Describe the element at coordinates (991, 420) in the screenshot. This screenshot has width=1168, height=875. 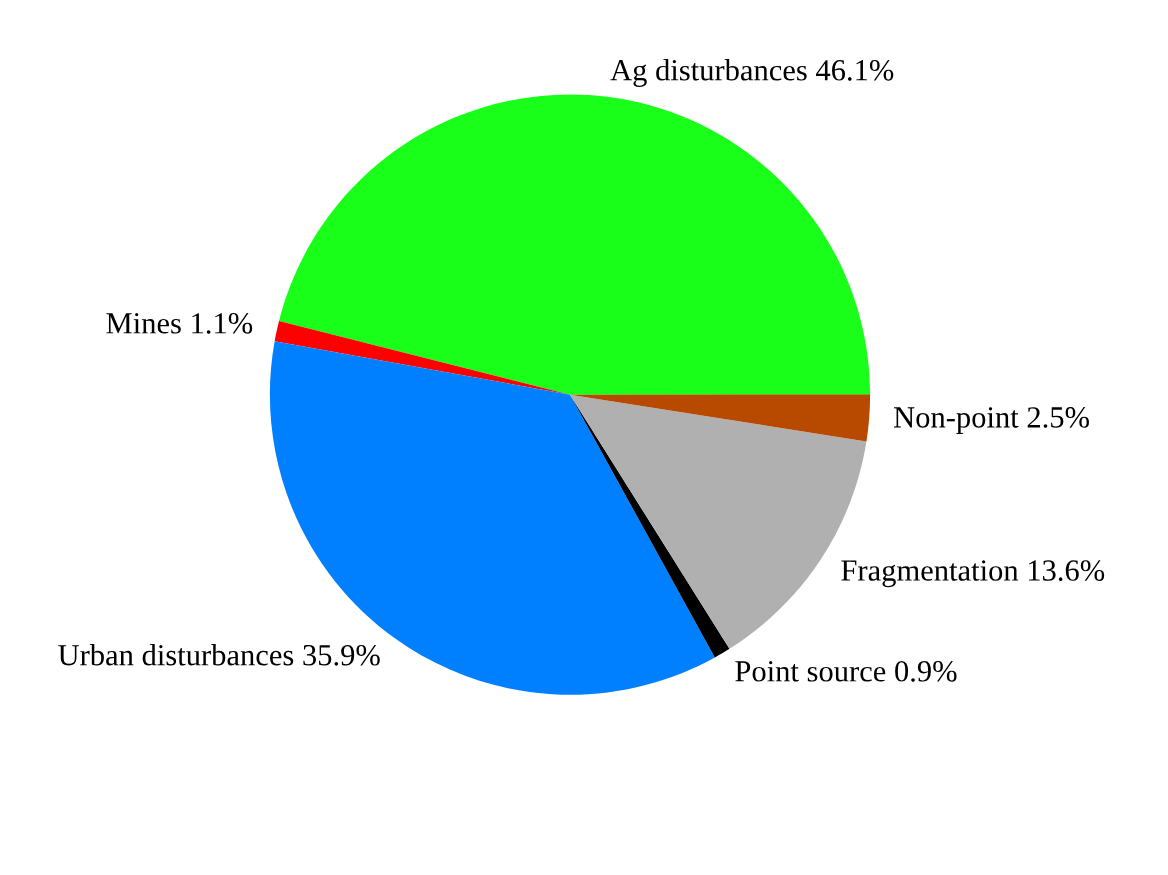
I see `slice-label: Non-point 2.5%` at that location.